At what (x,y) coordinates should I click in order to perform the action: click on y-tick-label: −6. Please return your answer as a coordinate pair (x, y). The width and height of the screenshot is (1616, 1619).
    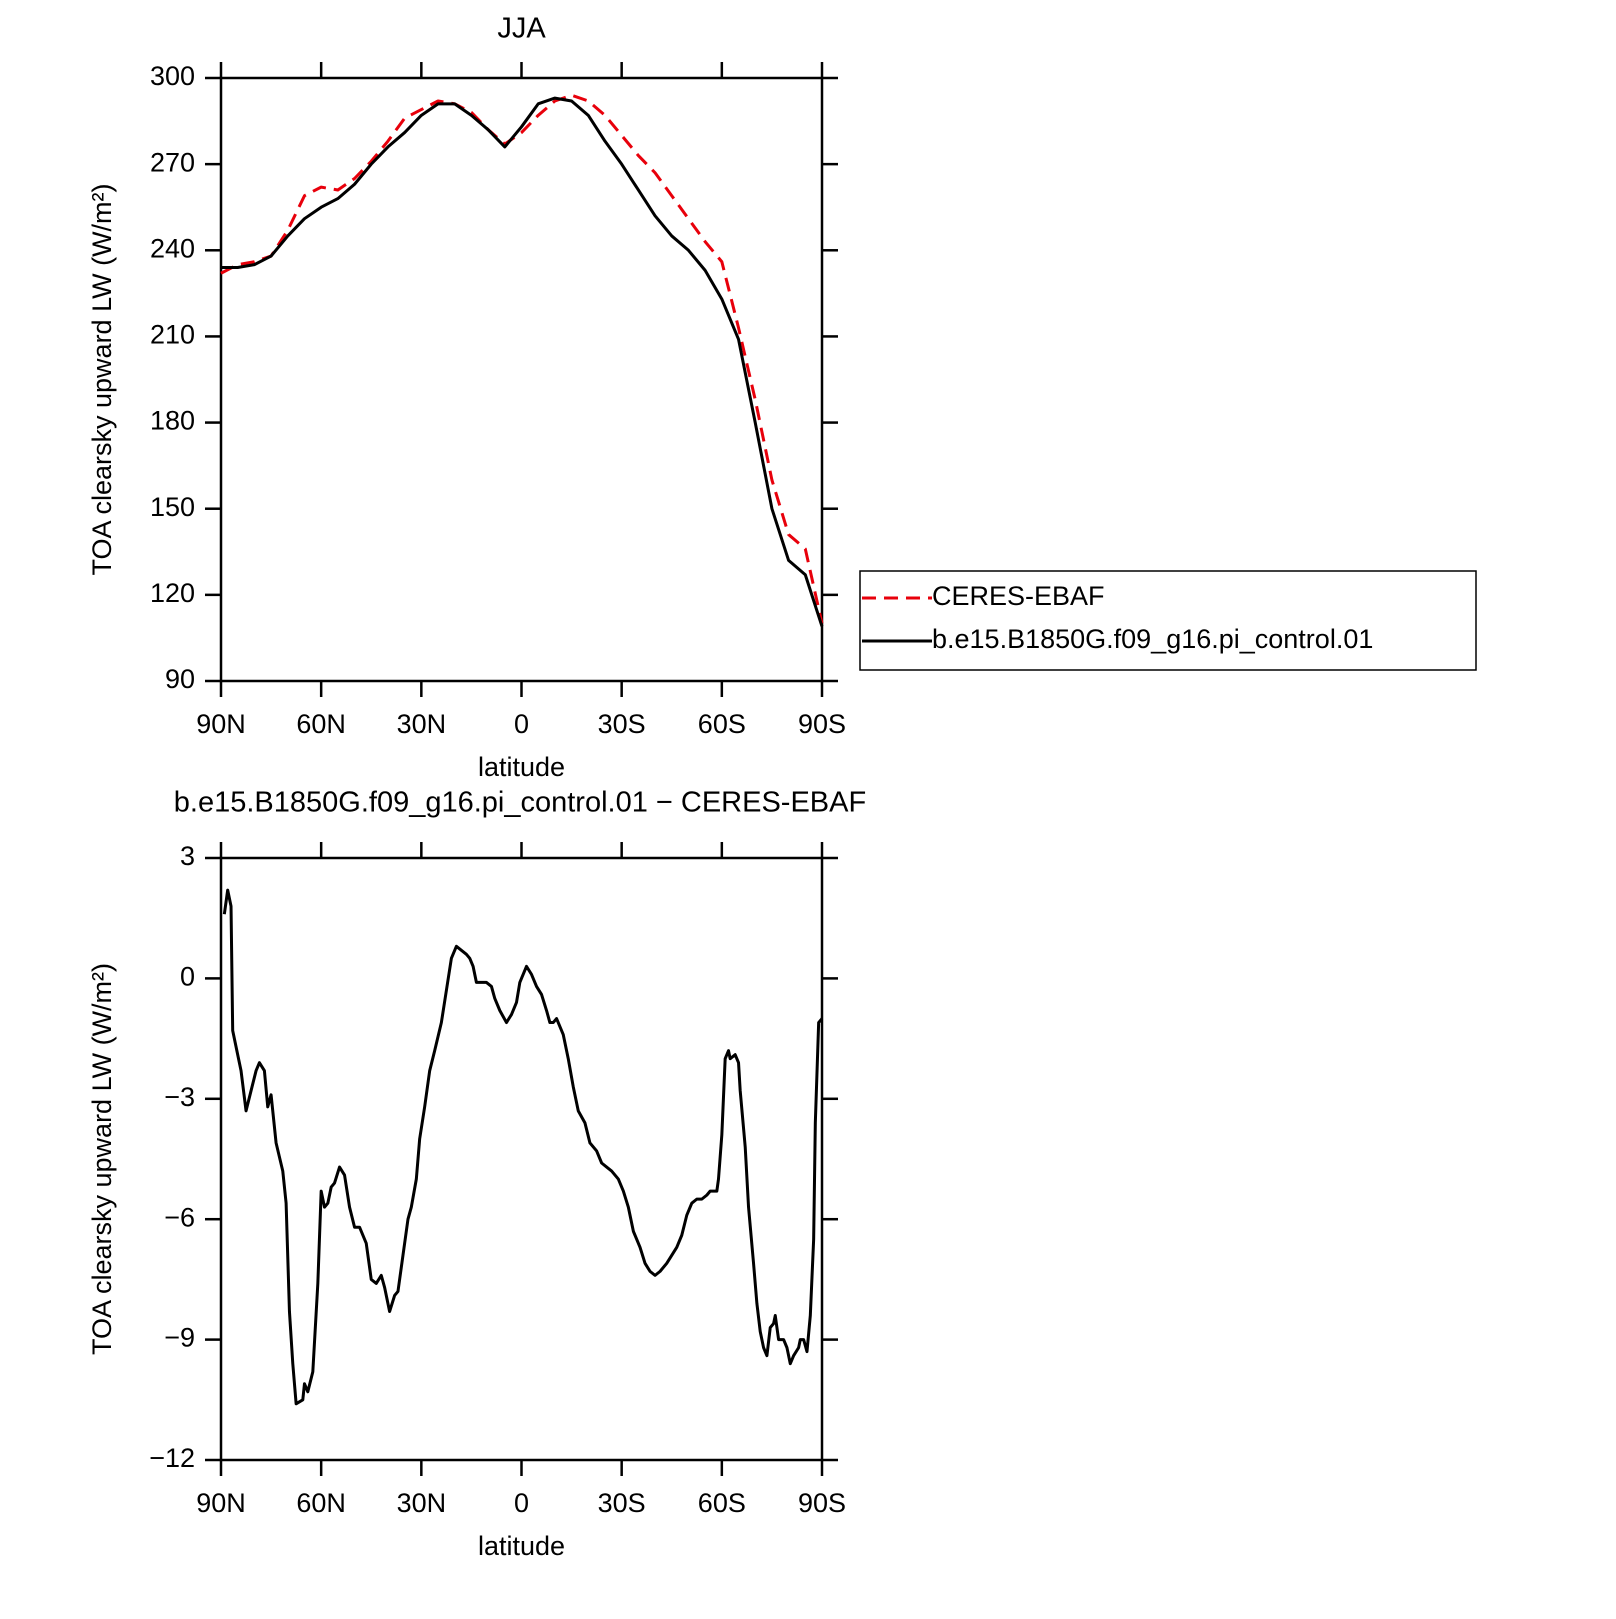
    Looking at the image, I should click on (179, 1217).